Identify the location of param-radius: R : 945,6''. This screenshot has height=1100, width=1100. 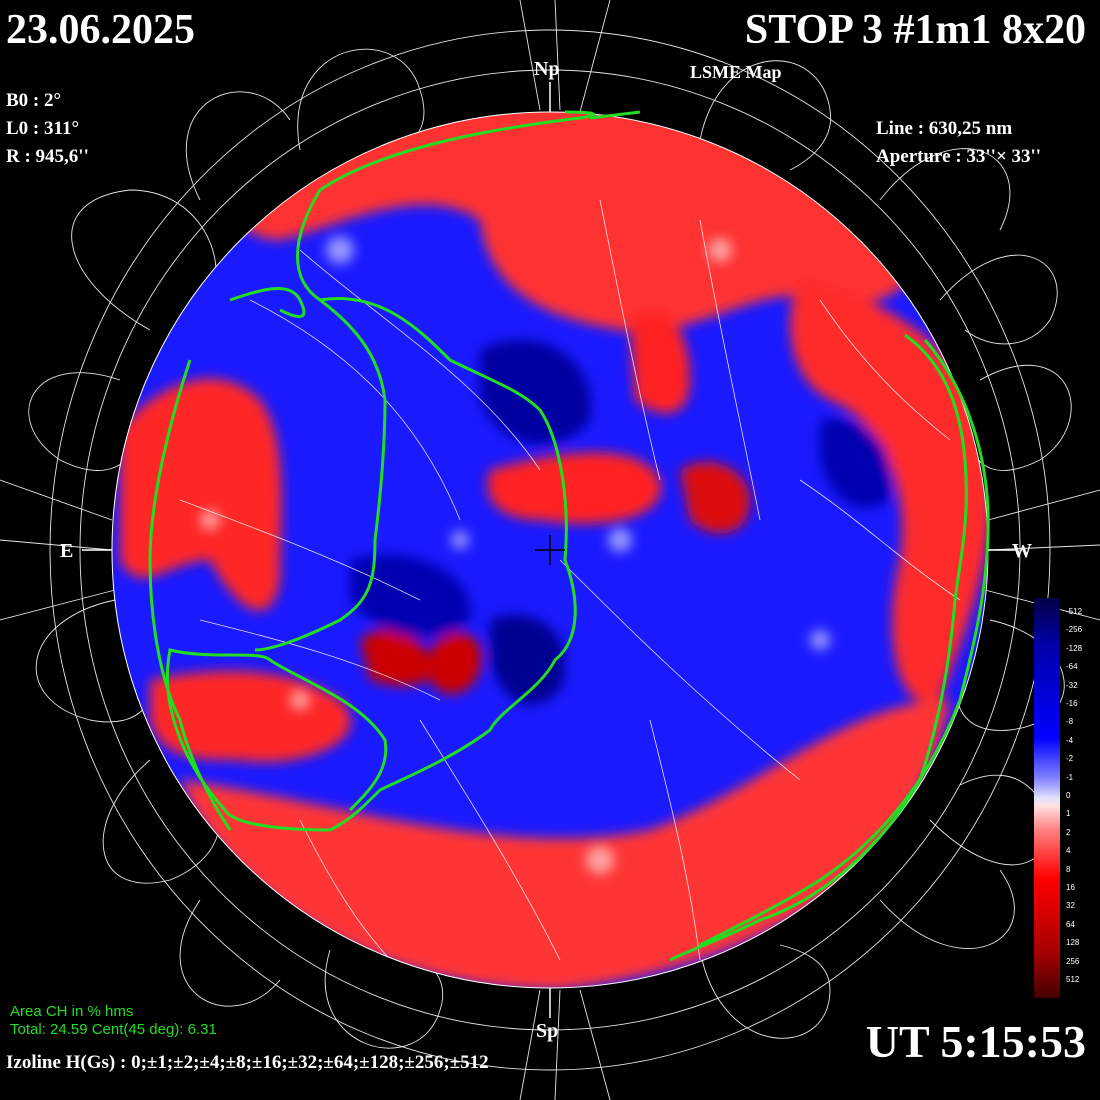
(47, 156).